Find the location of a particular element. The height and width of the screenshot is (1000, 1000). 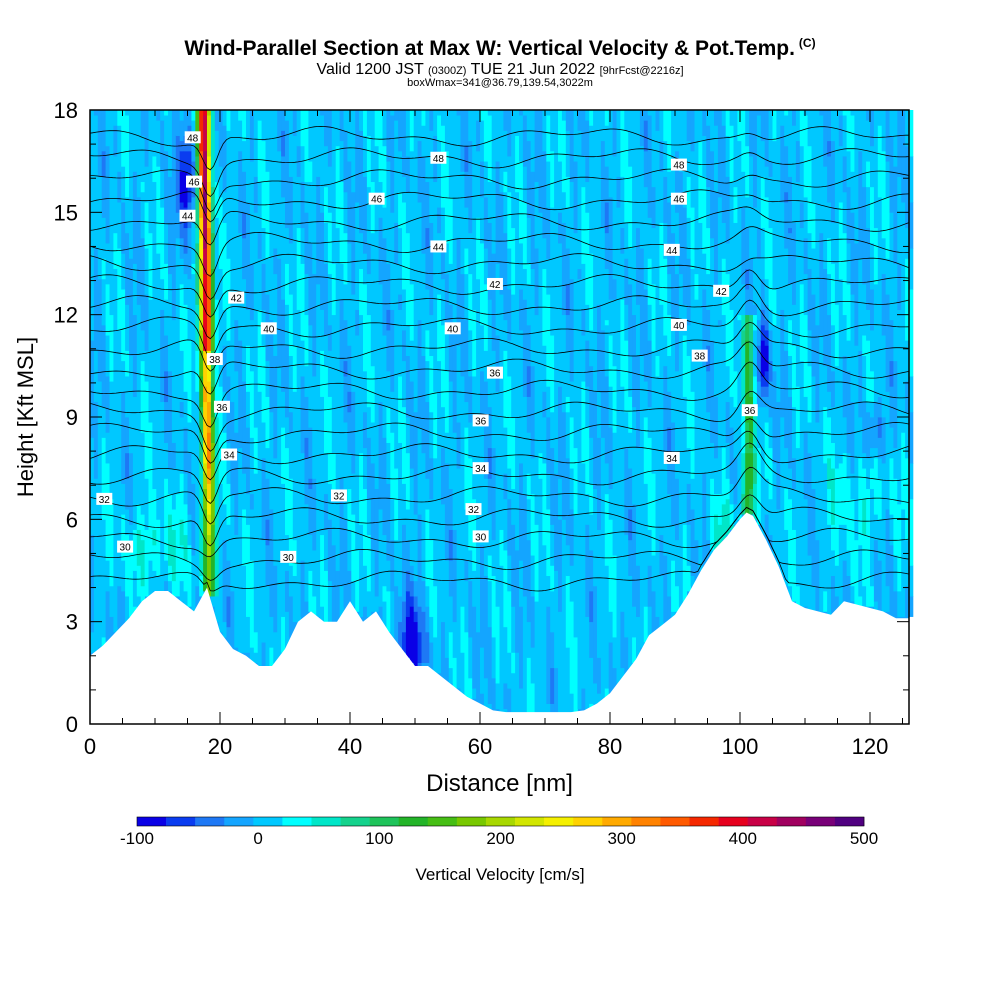

theta-contour-line is located at coordinates (499, 441).